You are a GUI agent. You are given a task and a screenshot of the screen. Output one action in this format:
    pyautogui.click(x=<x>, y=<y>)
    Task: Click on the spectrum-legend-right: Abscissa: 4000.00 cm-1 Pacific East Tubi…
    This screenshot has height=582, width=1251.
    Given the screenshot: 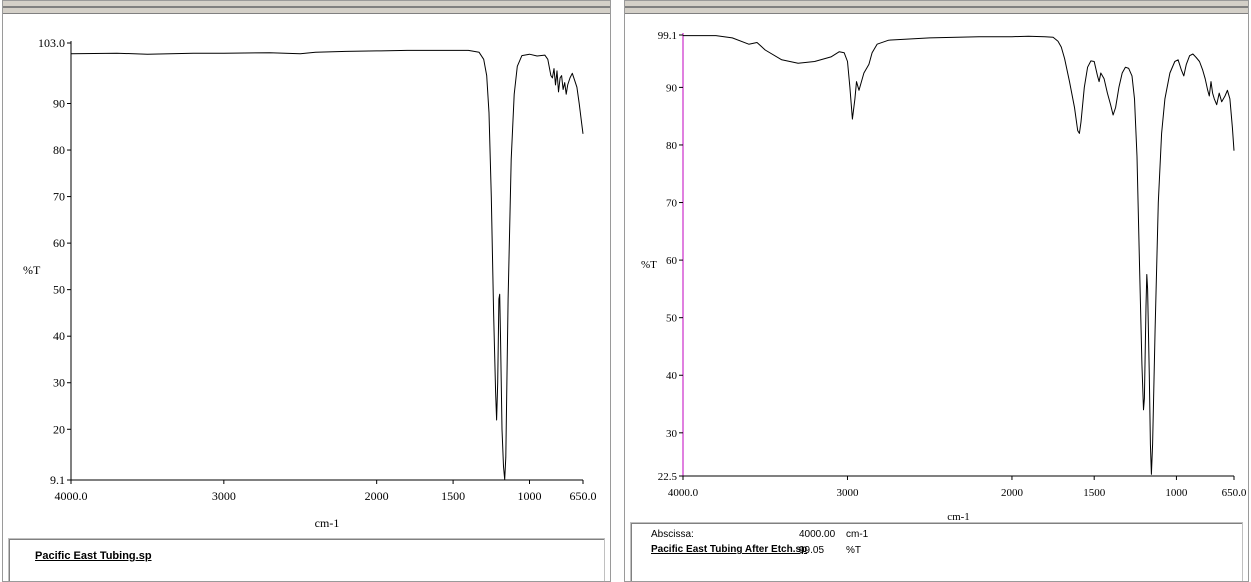 What is the action you would take?
    pyautogui.click(x=936, y=551)
    